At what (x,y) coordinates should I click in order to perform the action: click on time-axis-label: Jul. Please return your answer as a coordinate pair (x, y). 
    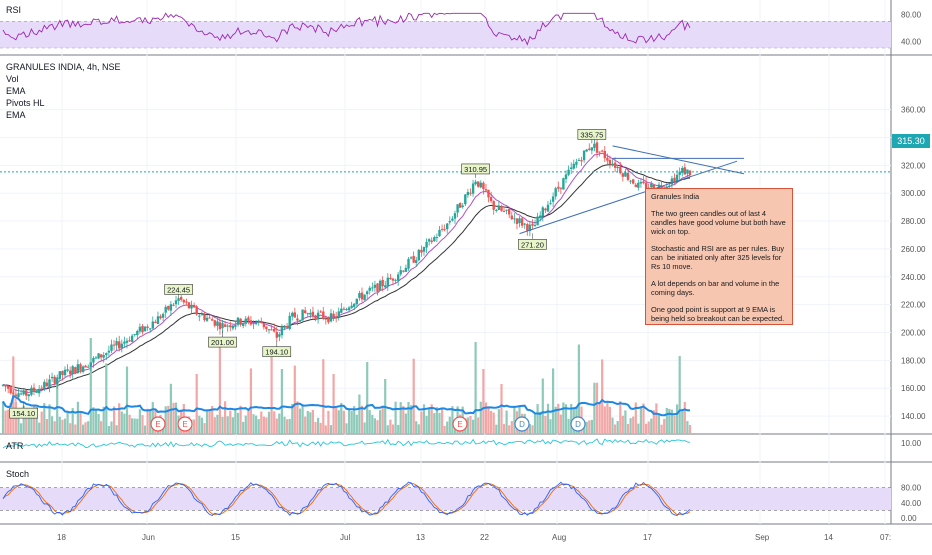
    Looking at the image, I should click on (345, 537).